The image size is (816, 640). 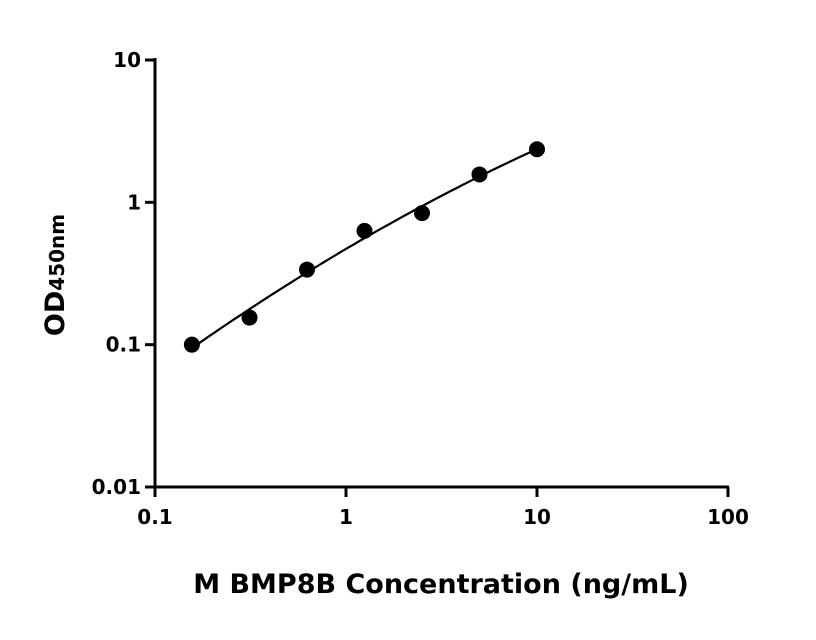 What do you see at coordinates (537, 517) in the screenshot?
I see `x-tick-label: 10` at bounding box center [537, 517].